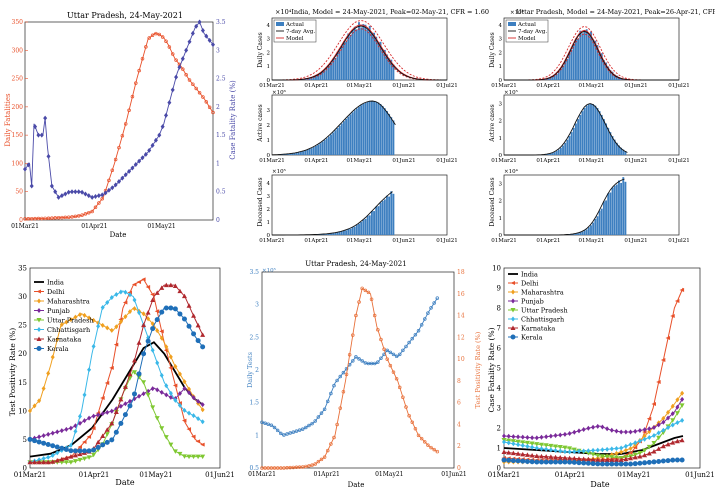  Describe the element at coordinates (262, 474) in the screenshot. I see `panel-e-xtick-label: 01Mar21` at that location.